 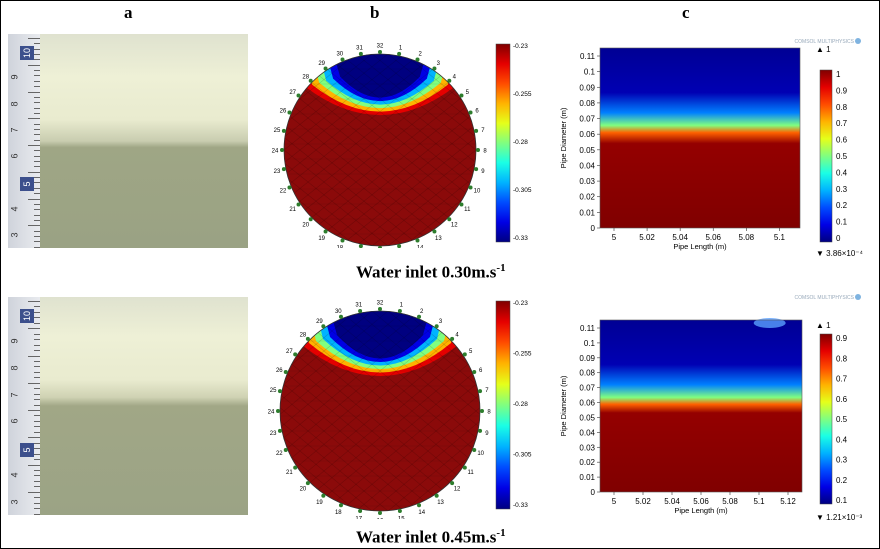 What do you see at coordinates (842, 90) in the screenshot?
I see `colorbar-tick: 0.9` at bounding box center [842, 90].